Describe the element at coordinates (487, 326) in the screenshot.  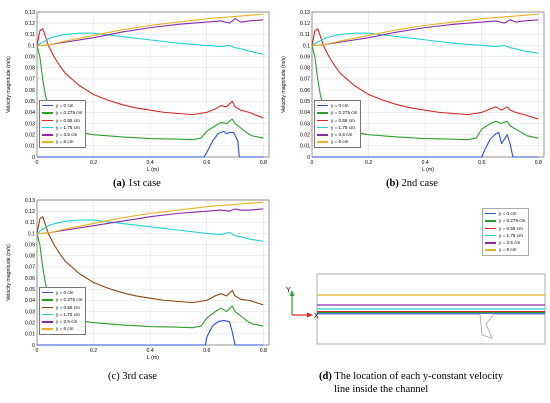
I see `channel-obstacle` at that location.